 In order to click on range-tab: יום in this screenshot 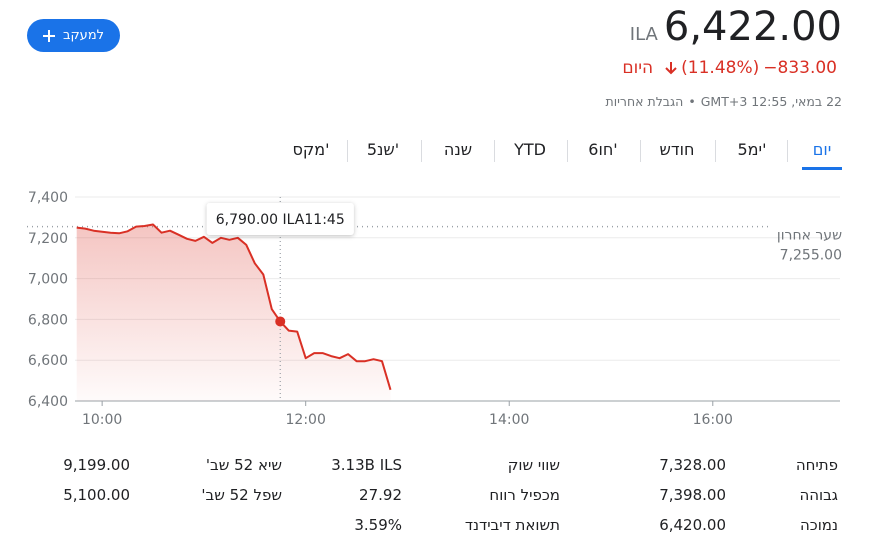, I will do `click(822, 153)`.